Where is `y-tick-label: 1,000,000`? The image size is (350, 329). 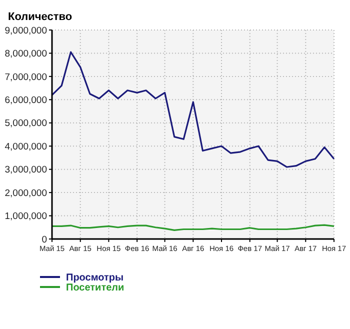
y-tick-label: 1,000,000 is located at coordinates (25, 216).